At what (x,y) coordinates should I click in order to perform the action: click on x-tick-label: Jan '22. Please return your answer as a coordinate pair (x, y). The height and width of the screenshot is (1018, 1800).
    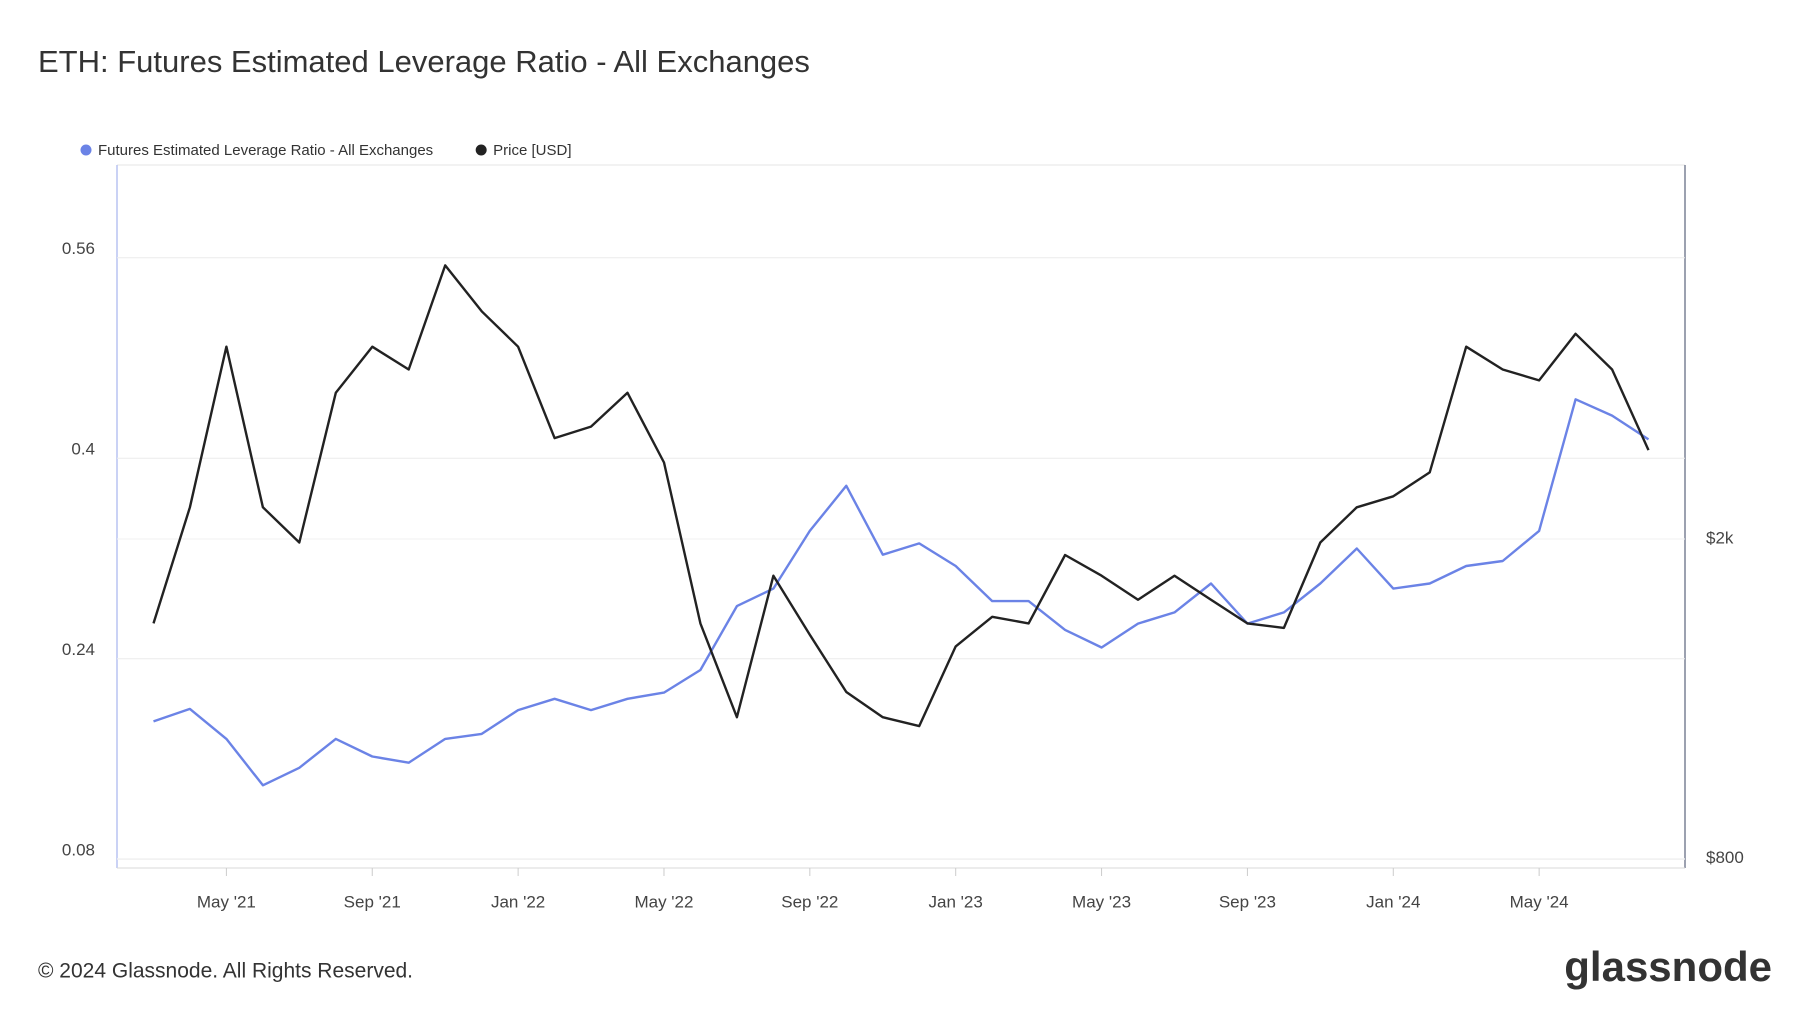
    Looking at the image, I should click on (518, 901).